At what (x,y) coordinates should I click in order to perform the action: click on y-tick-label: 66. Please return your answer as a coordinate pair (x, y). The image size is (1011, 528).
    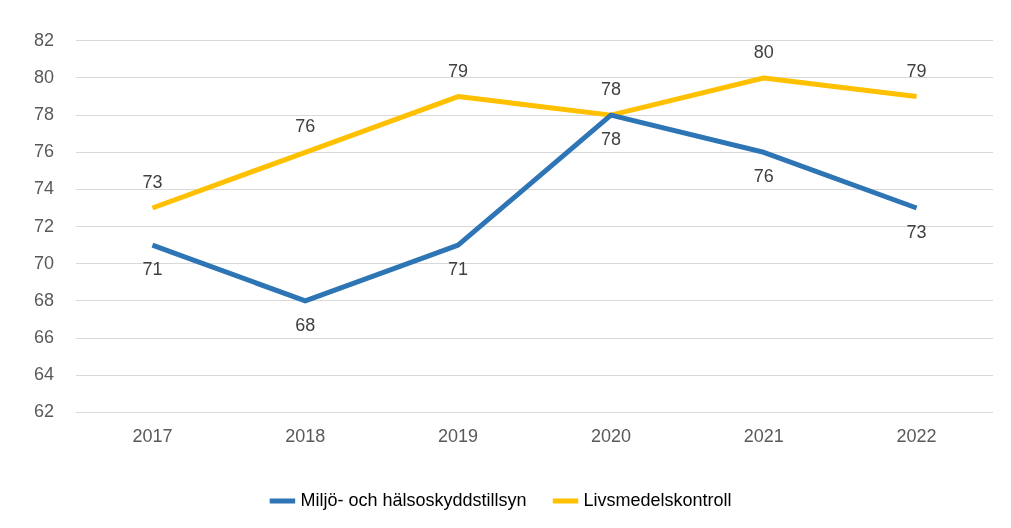
    Looking at the image, I should click on (44, 337).